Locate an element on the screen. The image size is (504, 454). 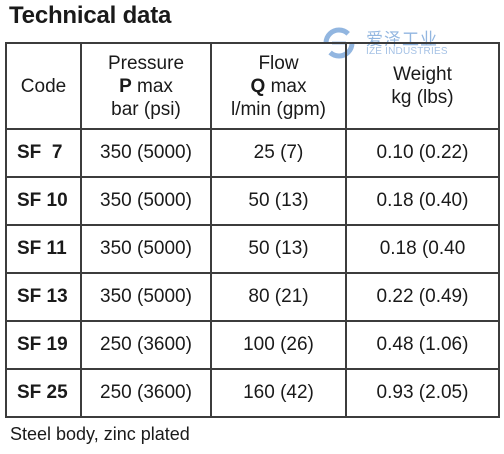
cell-weight: 0.18 (0.40 is located at coordinates (422, 249).